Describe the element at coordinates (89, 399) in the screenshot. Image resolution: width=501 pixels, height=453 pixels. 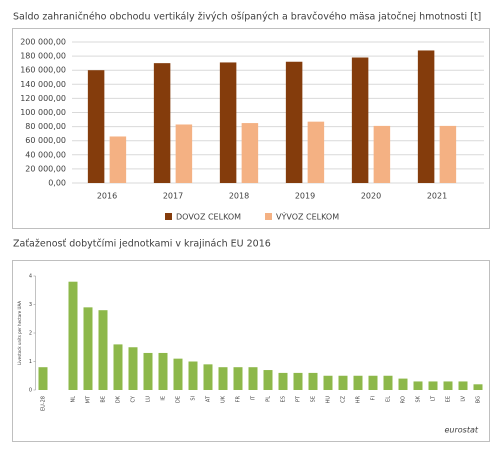
I see `x-tick-label: MT` at that location.